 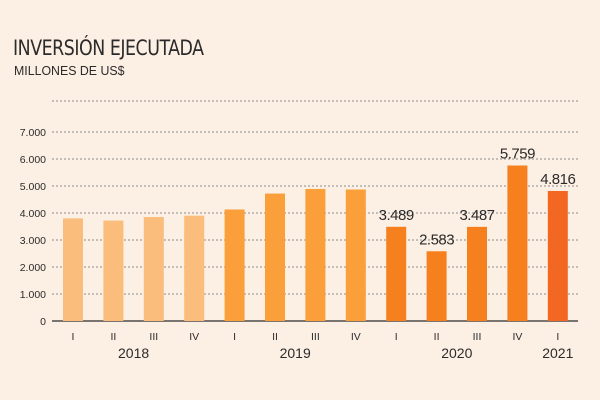 I want to click on year-label: 2020, so click(x=456, y=353).